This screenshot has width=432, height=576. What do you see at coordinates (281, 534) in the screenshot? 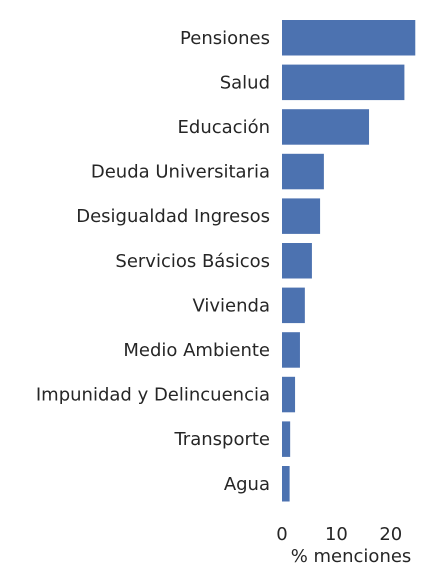
I see `x-tick-label: 0` at bounding box center [281, 534].